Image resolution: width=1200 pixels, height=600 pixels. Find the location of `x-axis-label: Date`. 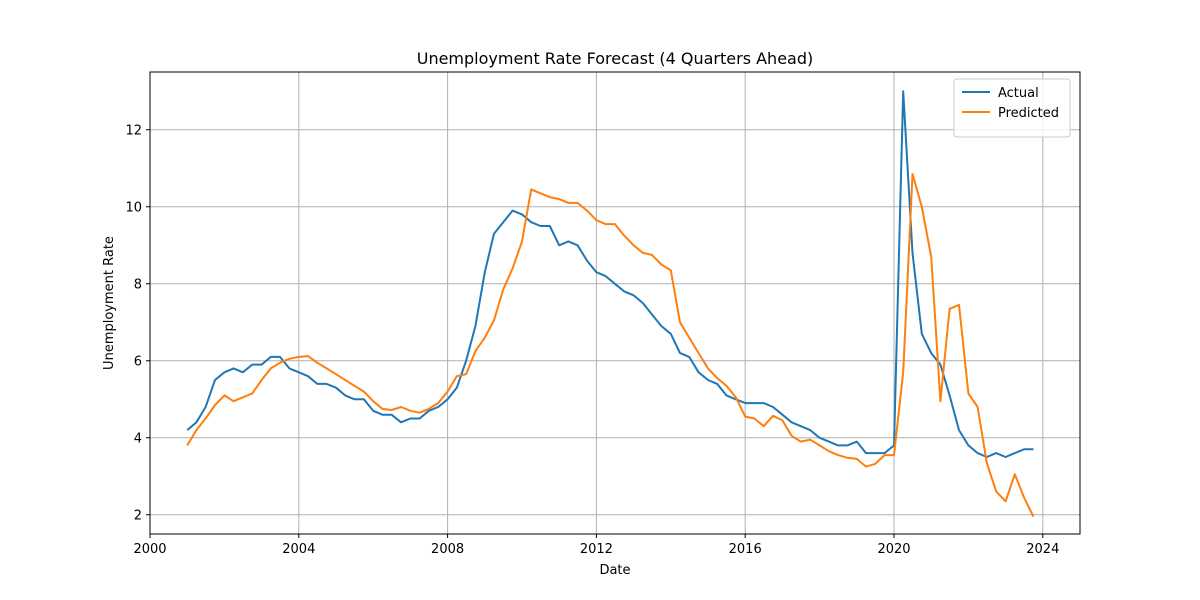

x-axis-label: Date is located at coordinates (614, 570).